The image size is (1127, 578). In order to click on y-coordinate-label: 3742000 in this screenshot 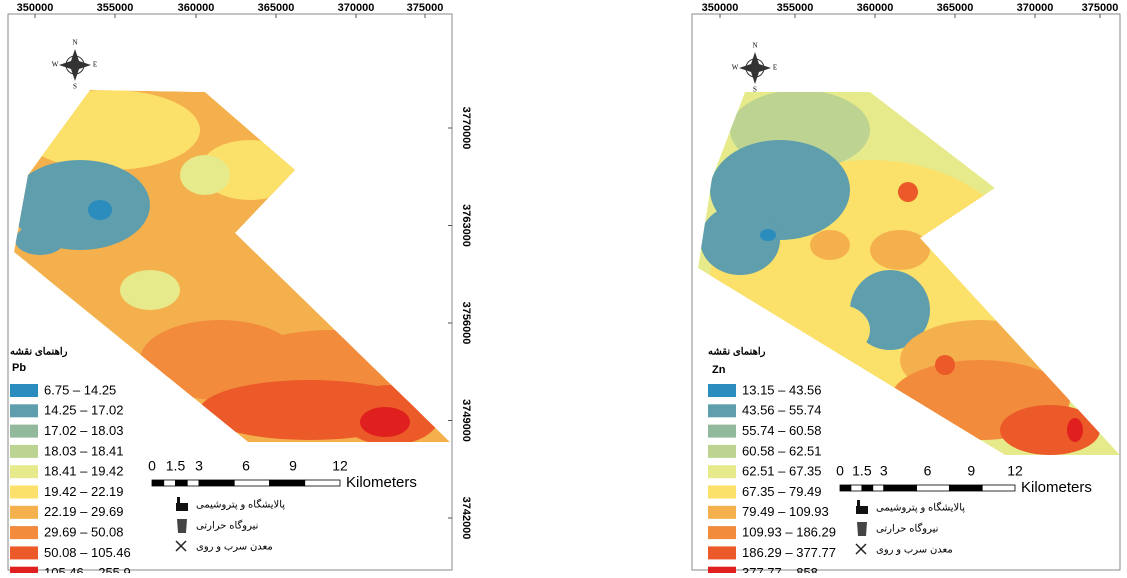, I will do `click(466, 518)`.